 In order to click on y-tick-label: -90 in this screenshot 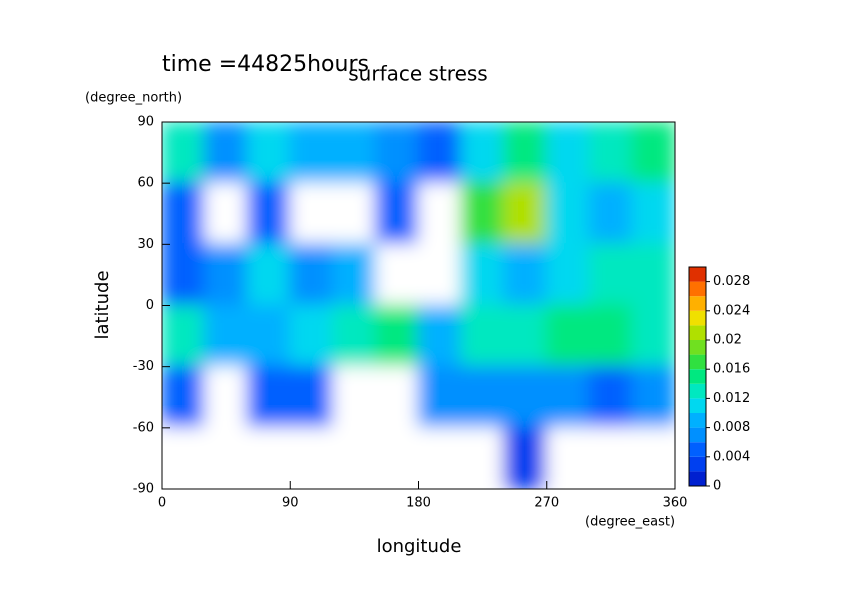, I will do `click(143, 489)`.